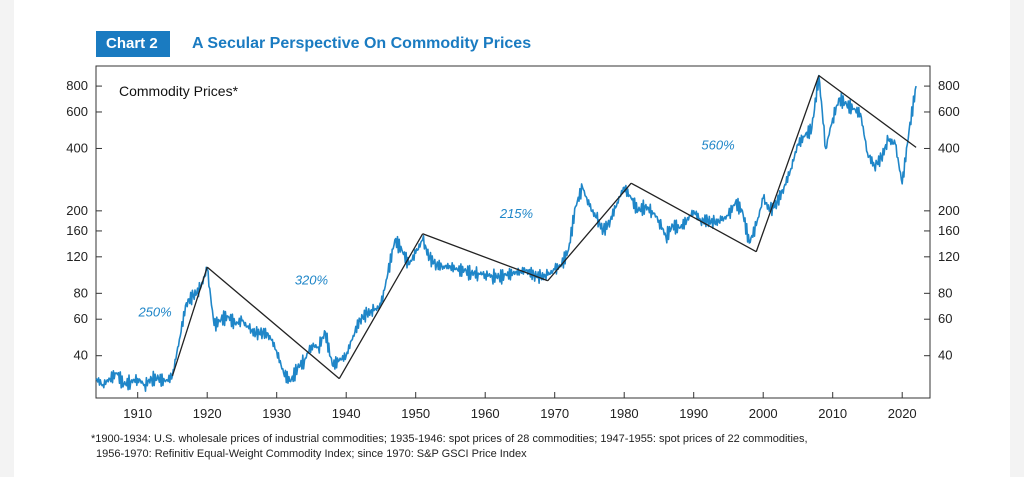 Image resolution: width=1024 pixels, height=477 pixels. I want to click on y-axis-left: 40 60 80 120 160 200 400 600 800, so click(84, 220).